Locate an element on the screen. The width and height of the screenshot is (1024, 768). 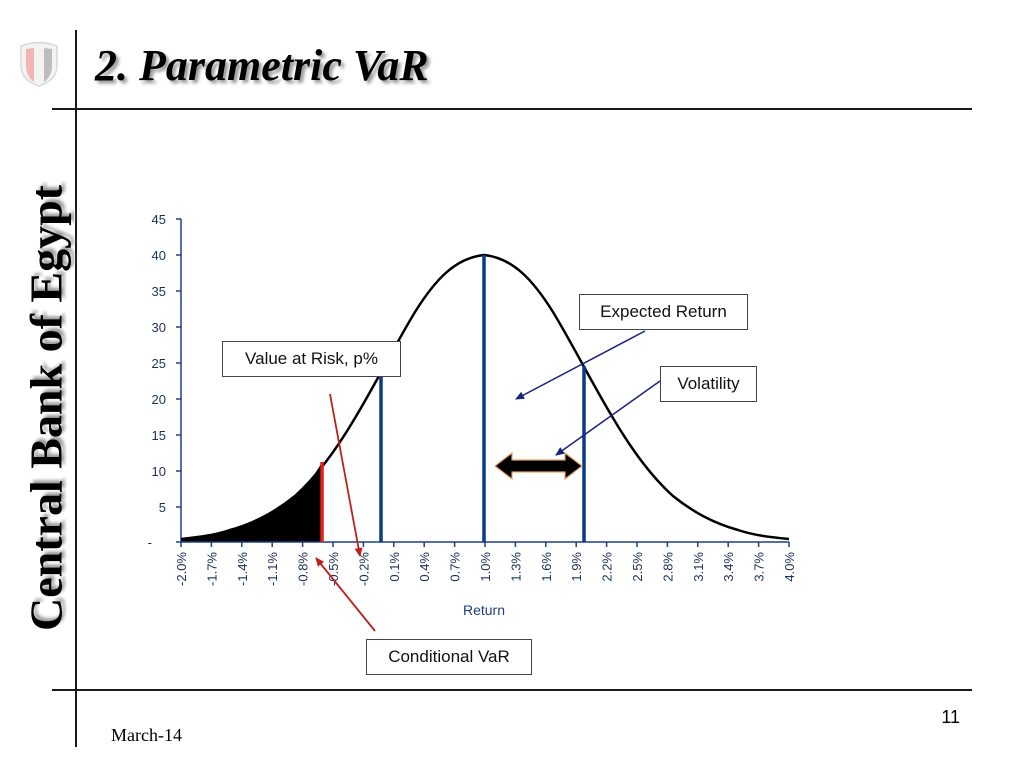
x-tick-label: 0.7% is located at coordinates (455, 567).